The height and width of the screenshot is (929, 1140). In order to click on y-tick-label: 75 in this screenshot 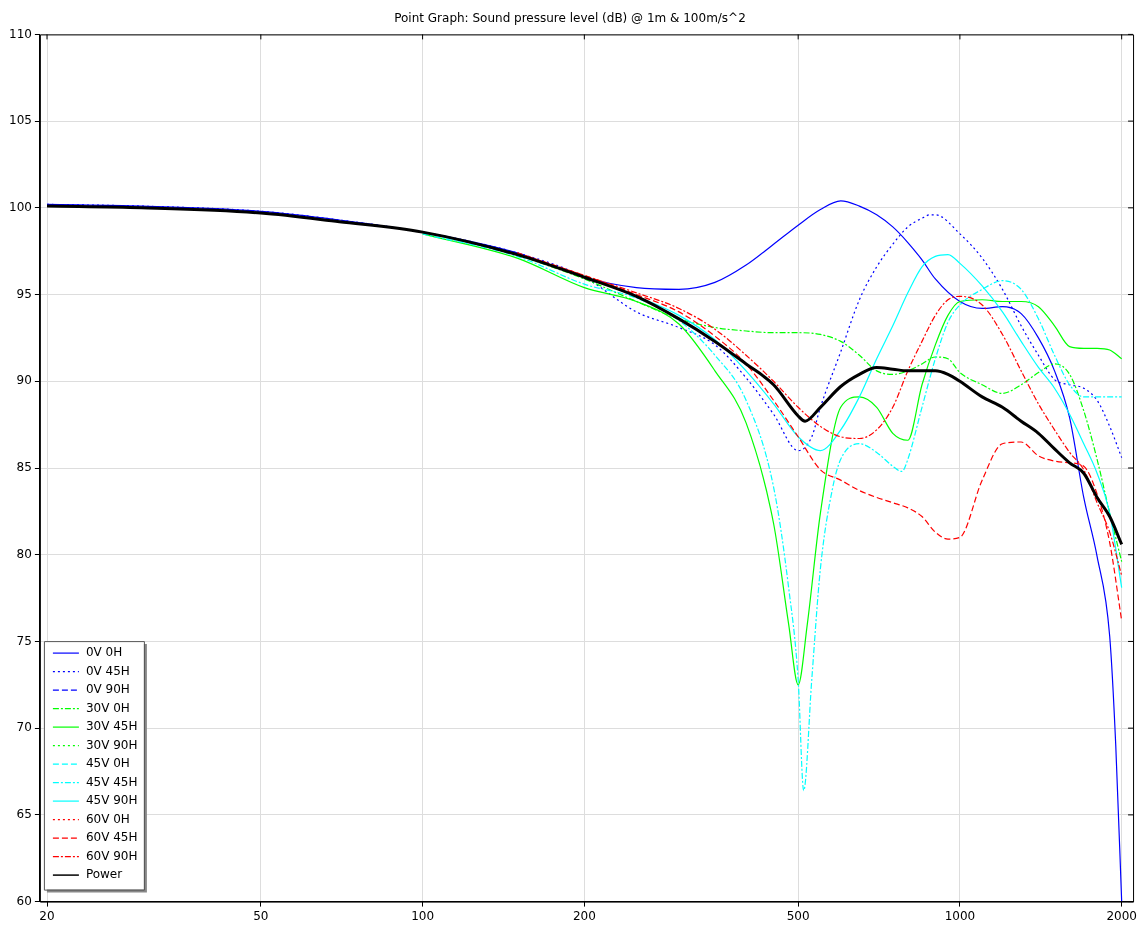, I will do `click(24, 640)`.